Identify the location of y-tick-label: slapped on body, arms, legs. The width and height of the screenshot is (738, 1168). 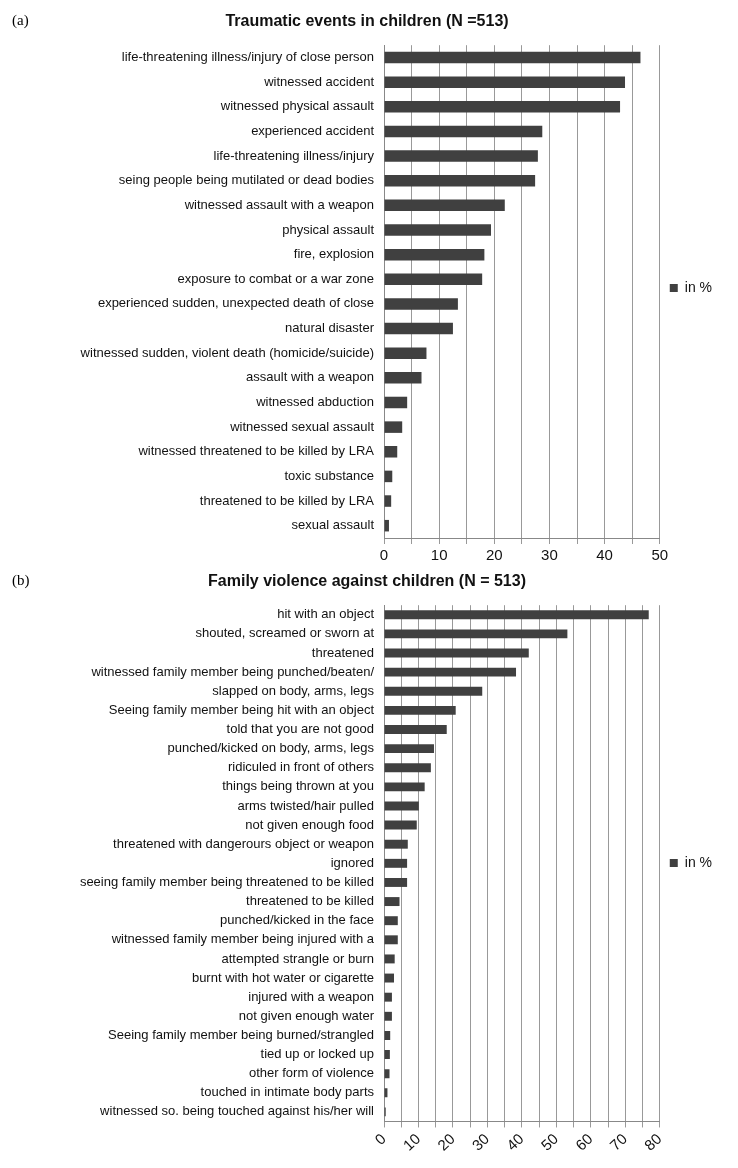
(293, 690).